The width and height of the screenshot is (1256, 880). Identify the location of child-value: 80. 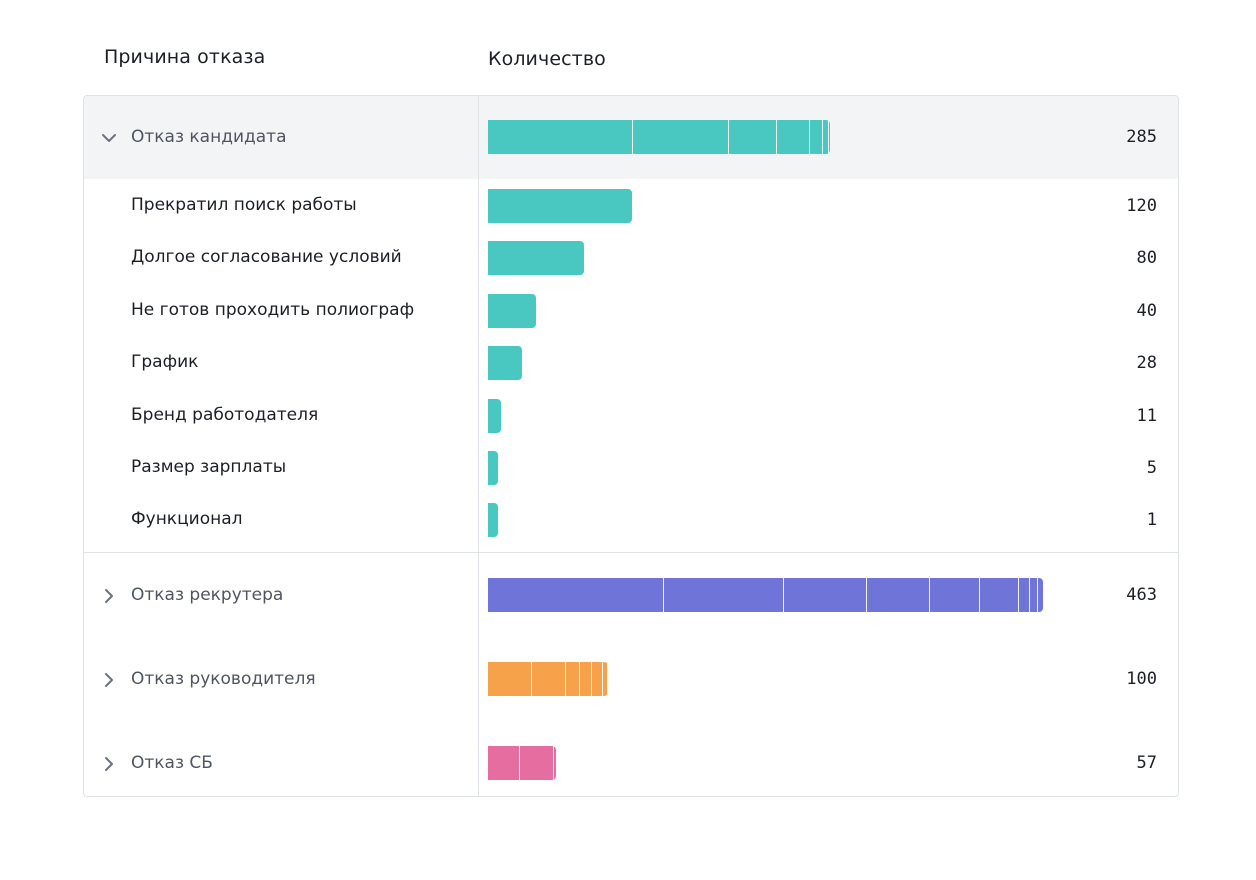
(1146, 258).